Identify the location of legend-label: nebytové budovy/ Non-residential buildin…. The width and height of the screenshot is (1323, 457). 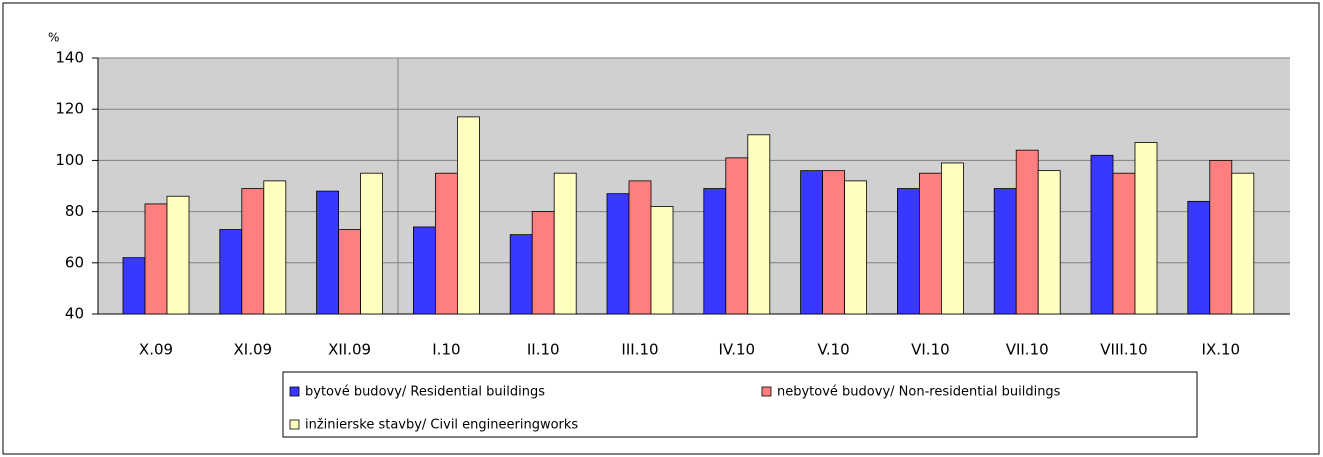
(919, 392).